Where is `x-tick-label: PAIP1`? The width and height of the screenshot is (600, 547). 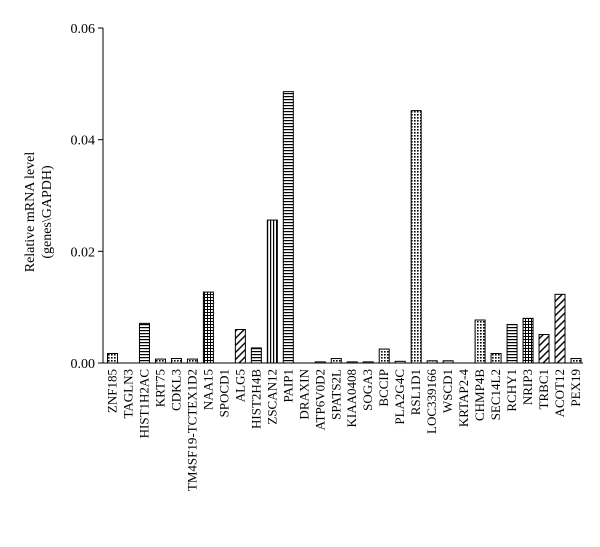
x-tick-label: PAIP1 is located at coordinates (287, 385).